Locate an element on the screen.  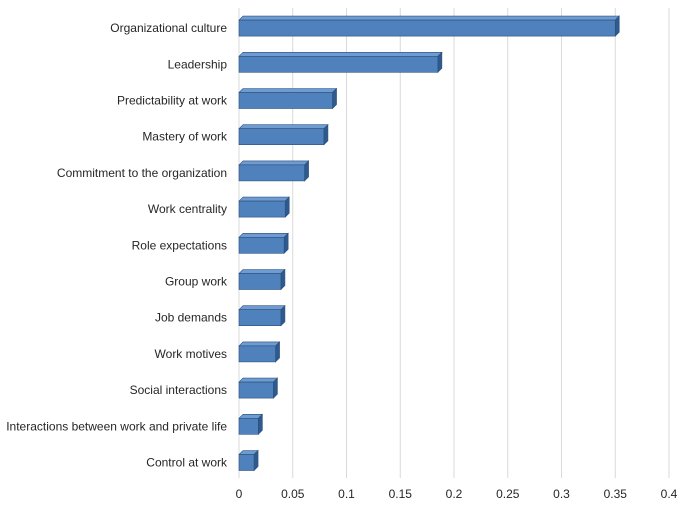
x-tick-label: 0 is located at coordinates (239, 494).